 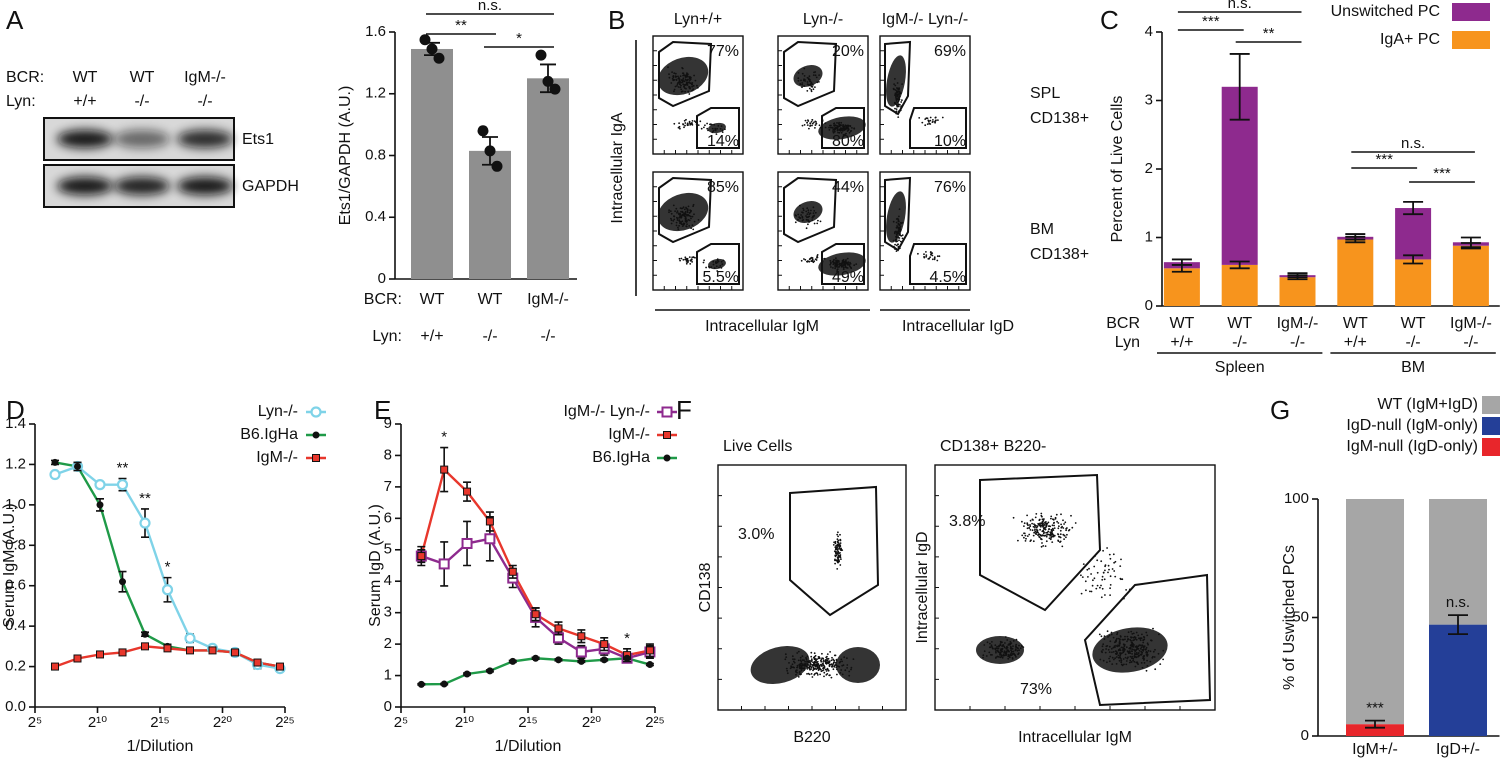 What do you see at coordinates (1355, 342) in the screenshot?
I see `x-tick-label: +/+` at bounding box center [1355, 342].